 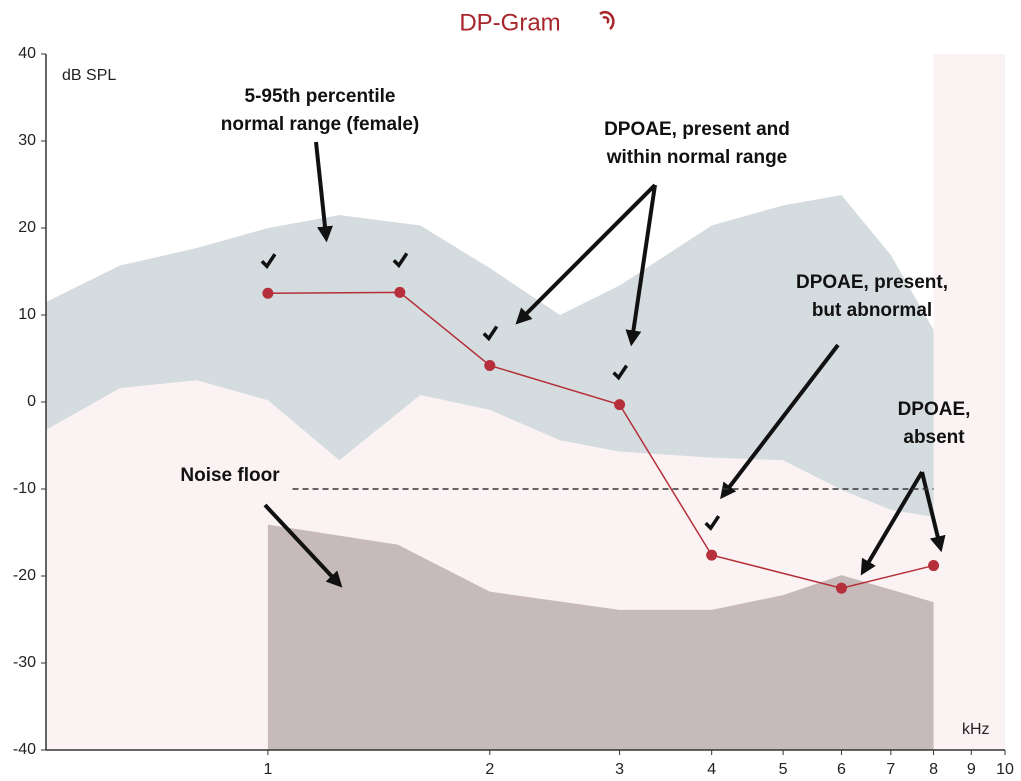 What do you see at coordinates (27, 314) in the screenshot?
I see `y-tick-label: 10` at bounding box center [27, 314].